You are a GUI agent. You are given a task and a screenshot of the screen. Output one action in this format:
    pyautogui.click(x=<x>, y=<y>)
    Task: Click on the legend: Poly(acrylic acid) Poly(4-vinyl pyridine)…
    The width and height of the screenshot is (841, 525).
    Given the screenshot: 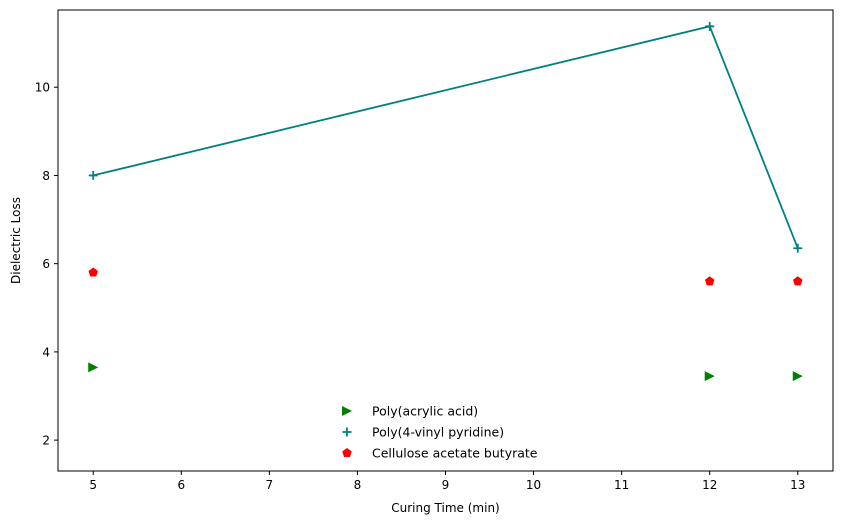 What is the action you would take?
    pyautogui.click(x=440, y=432)
    